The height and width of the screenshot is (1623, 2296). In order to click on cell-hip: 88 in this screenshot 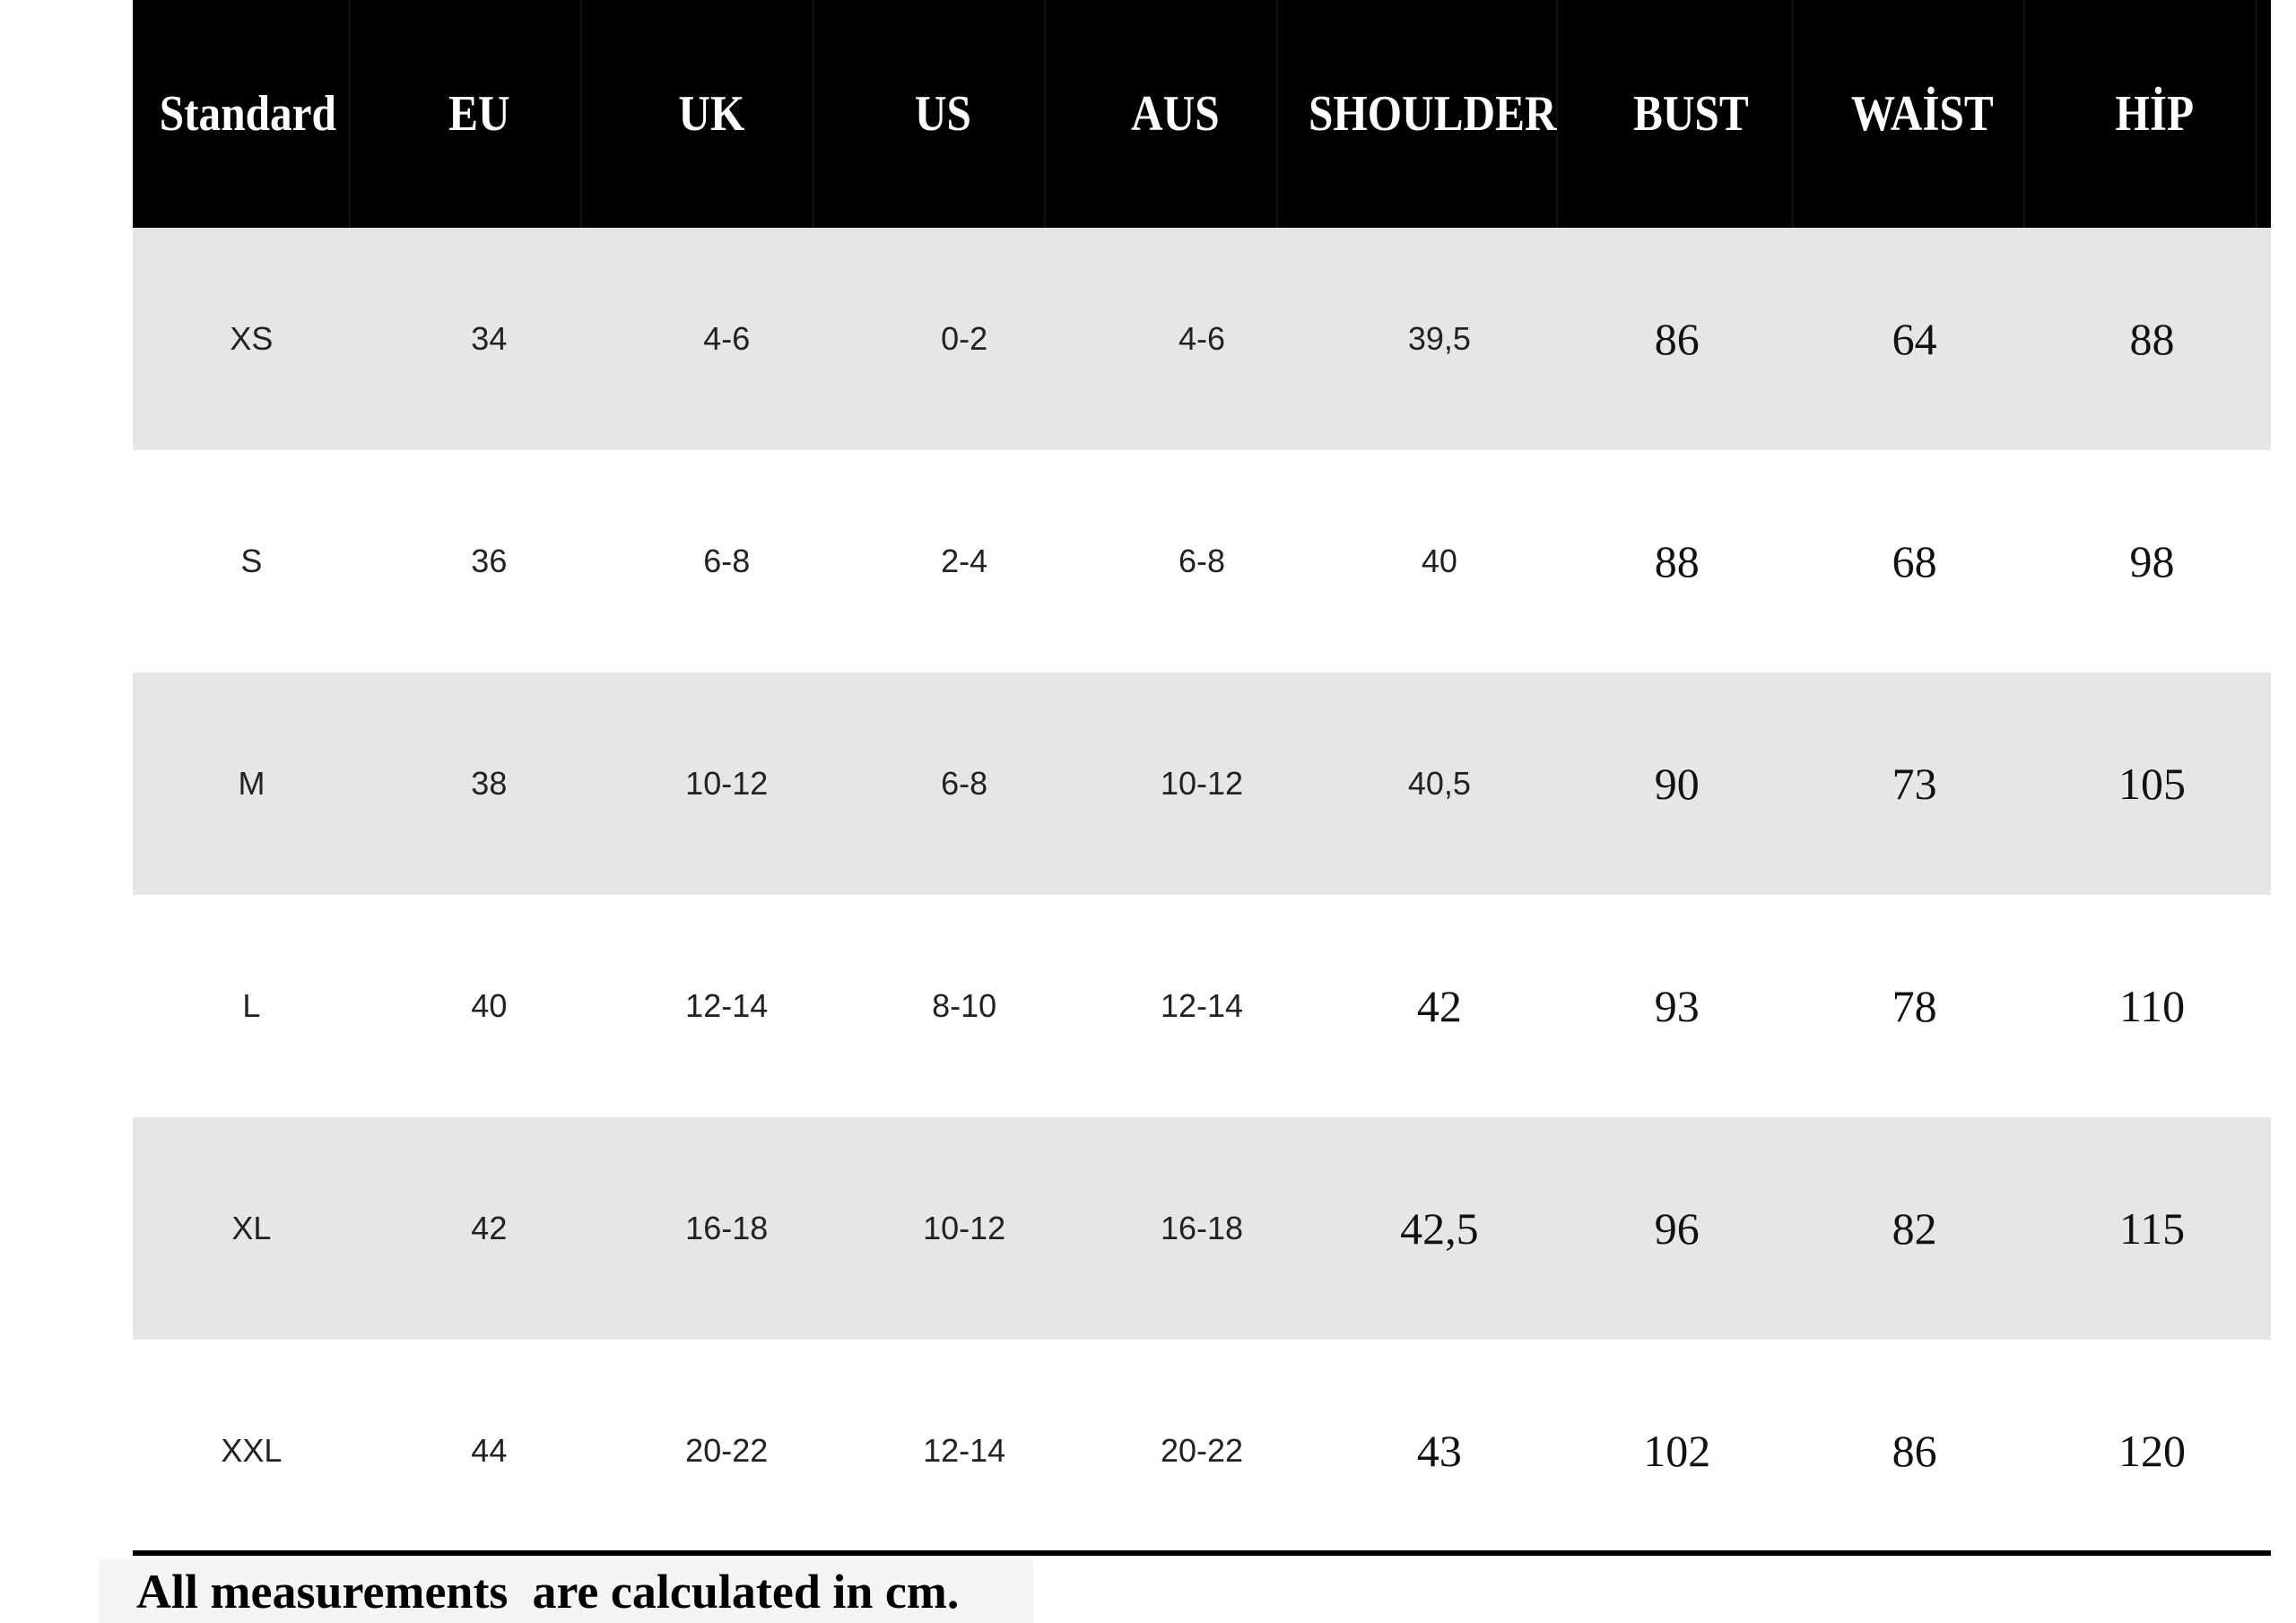, I will do `click(2152, 339)`.